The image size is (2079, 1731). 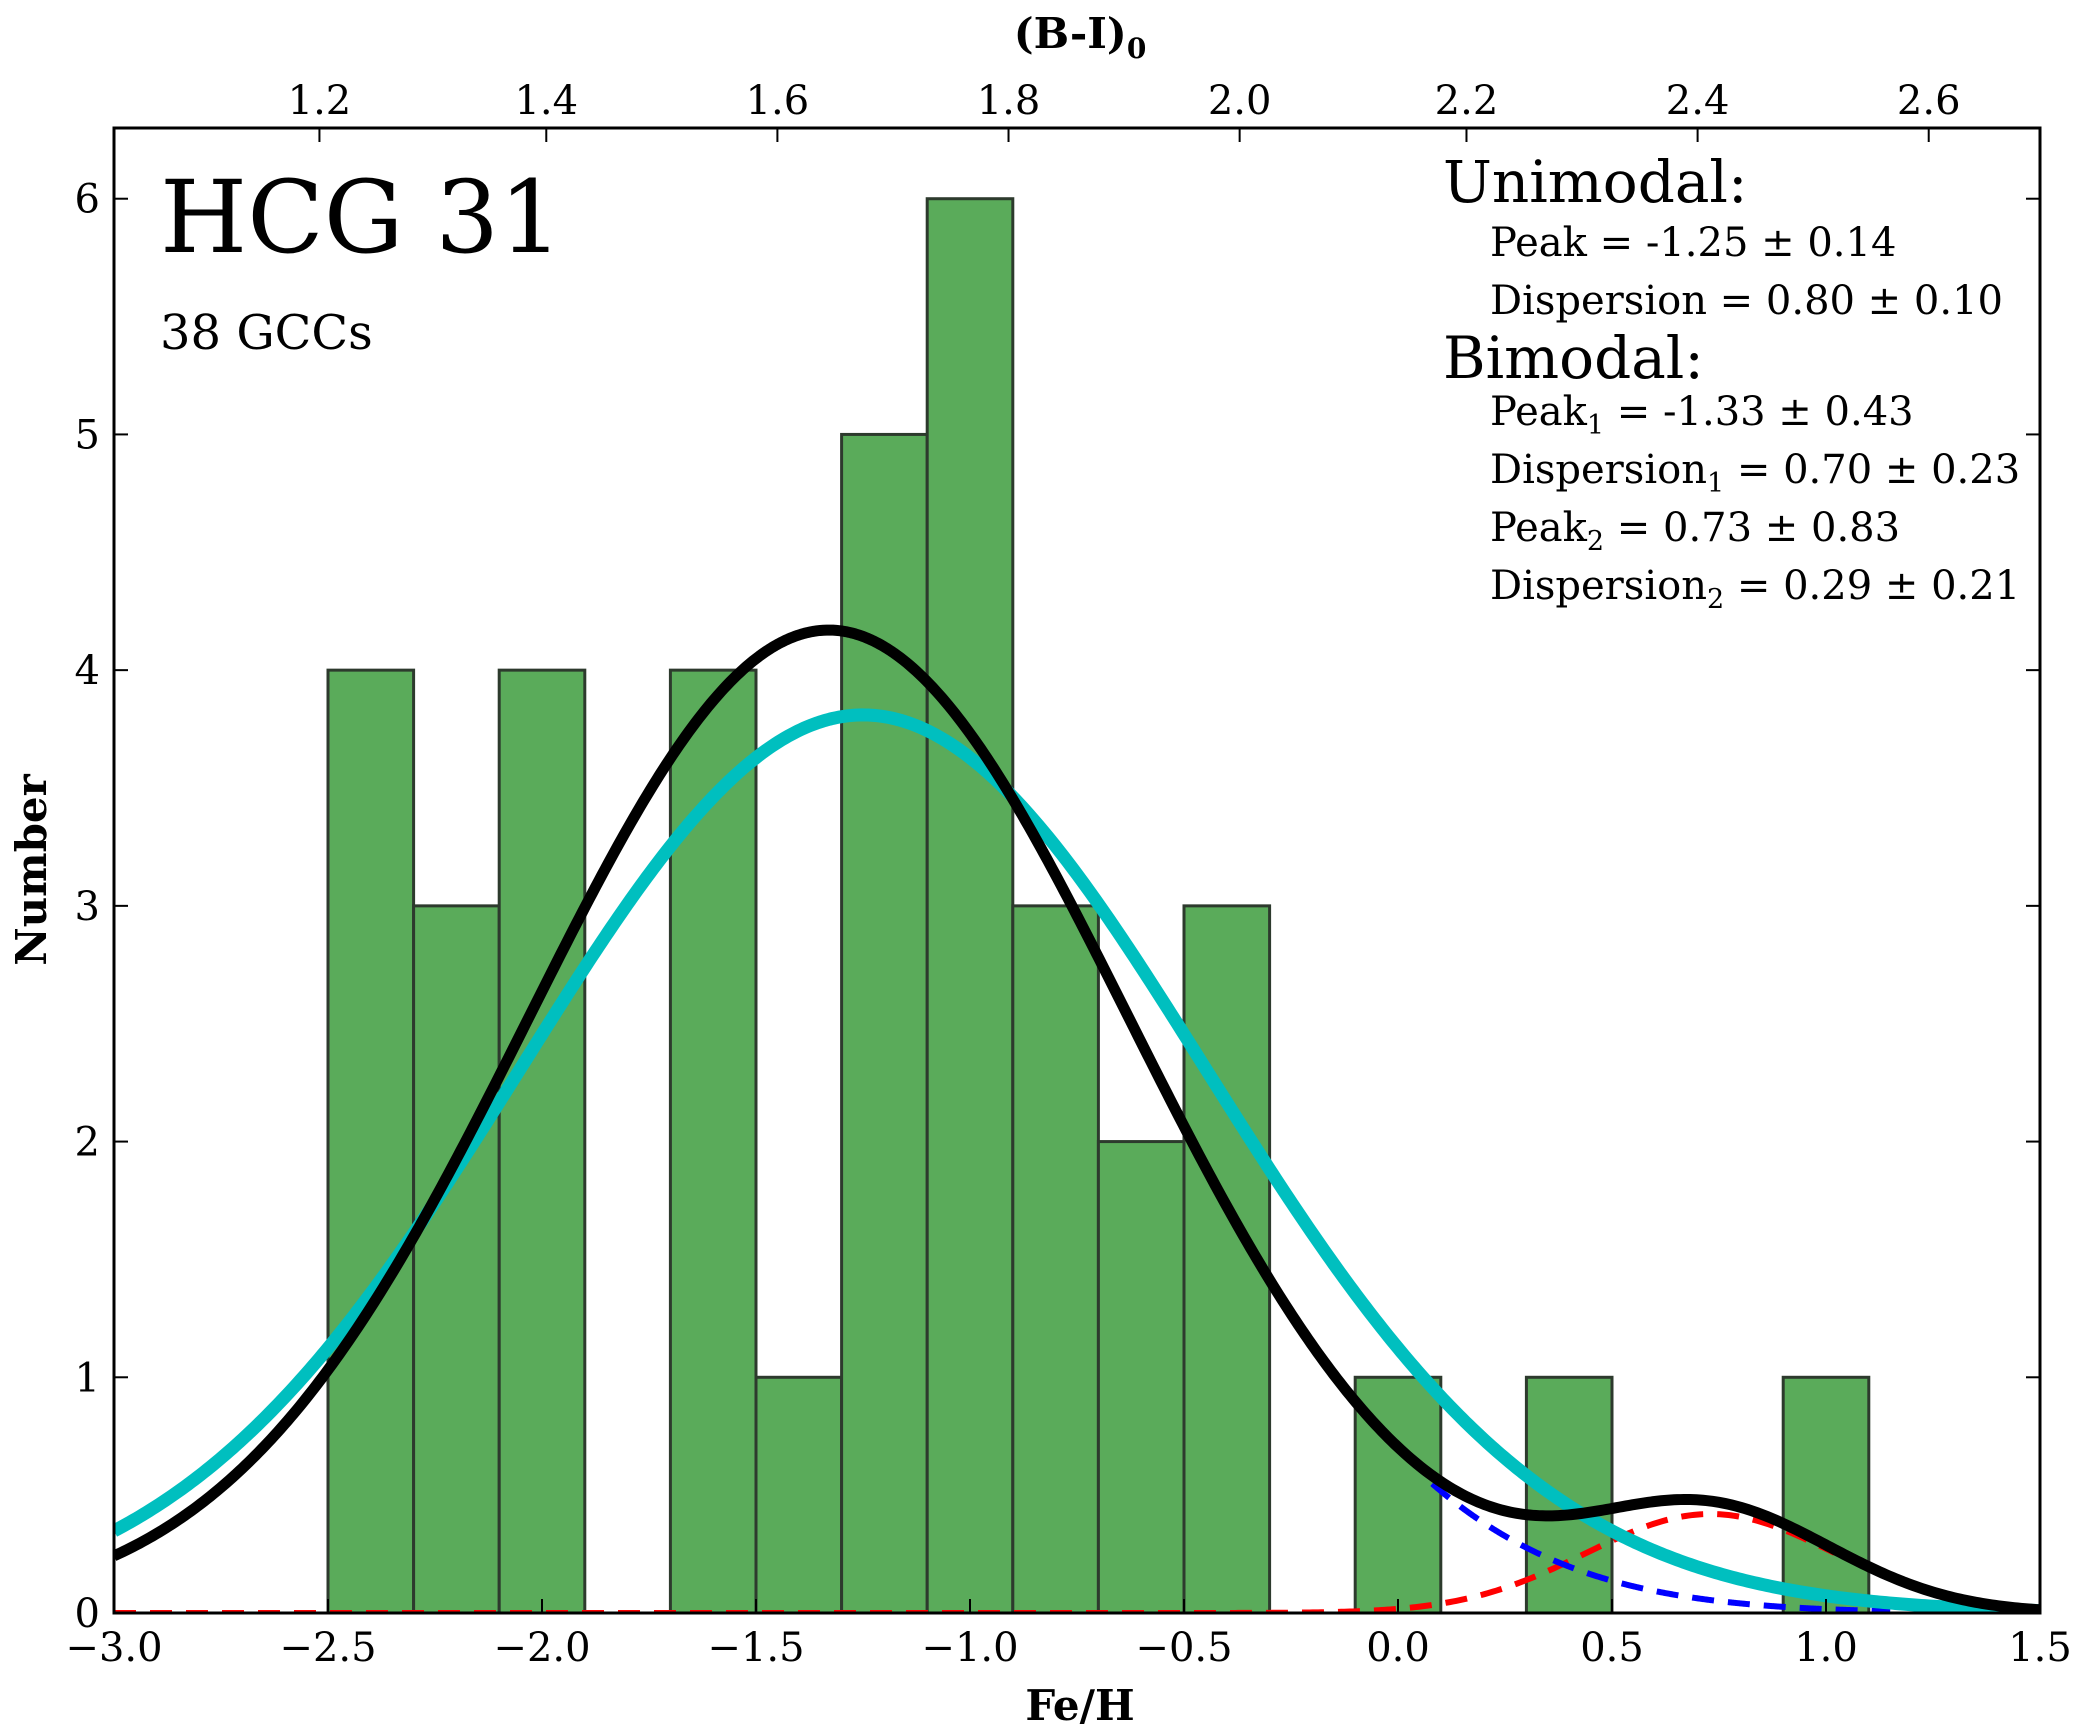 I want to click on peak2-value: = 0.73 ± 0.83, so click(x=1752, y=528).